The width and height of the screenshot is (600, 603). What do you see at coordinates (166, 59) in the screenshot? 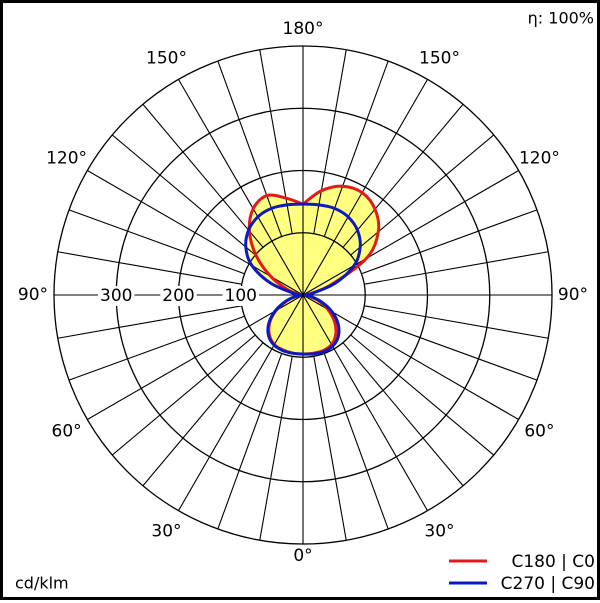
I see `angle-label-150-left: 150°` at bounding box center [166, 59].